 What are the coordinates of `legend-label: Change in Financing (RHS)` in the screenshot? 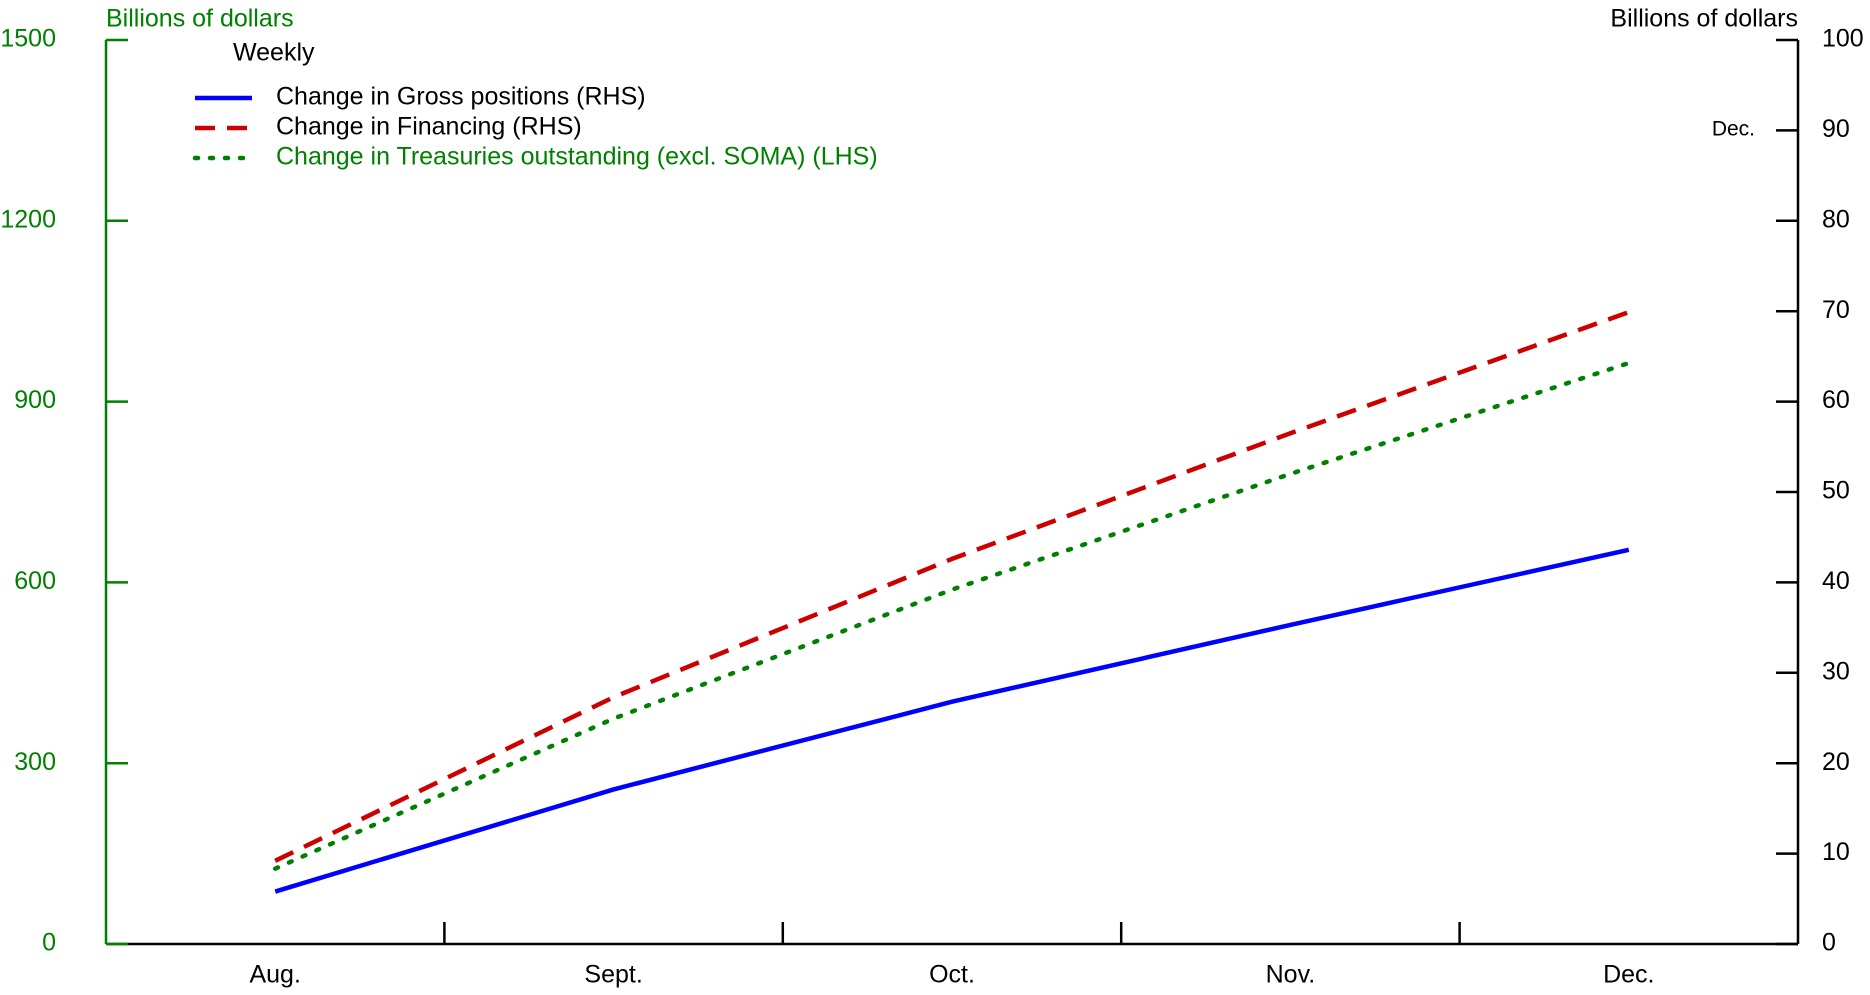 It's located at (429, 127).